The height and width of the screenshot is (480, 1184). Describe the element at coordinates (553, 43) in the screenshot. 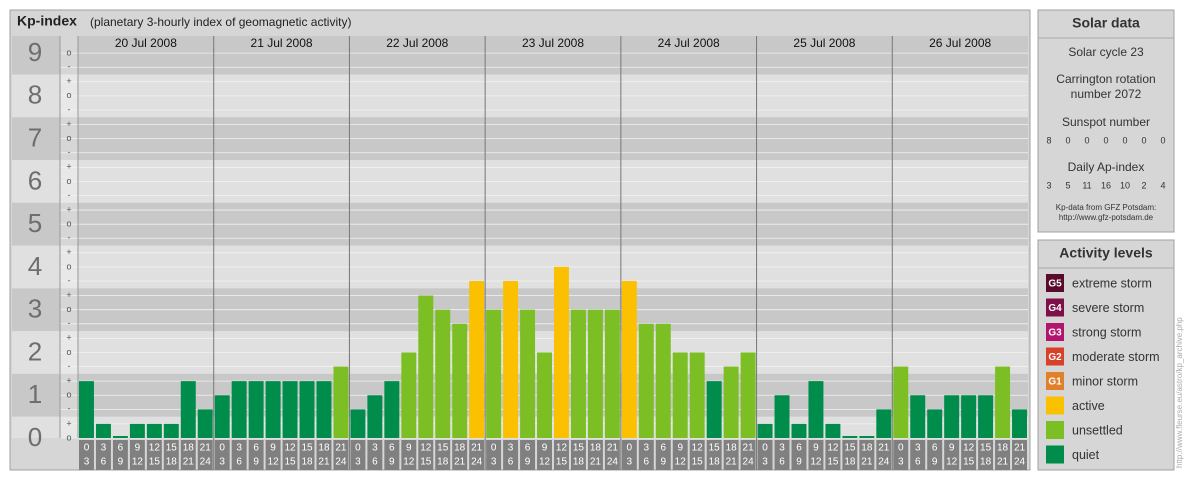

I see `day-label: 23 Jul 2008` at that location.